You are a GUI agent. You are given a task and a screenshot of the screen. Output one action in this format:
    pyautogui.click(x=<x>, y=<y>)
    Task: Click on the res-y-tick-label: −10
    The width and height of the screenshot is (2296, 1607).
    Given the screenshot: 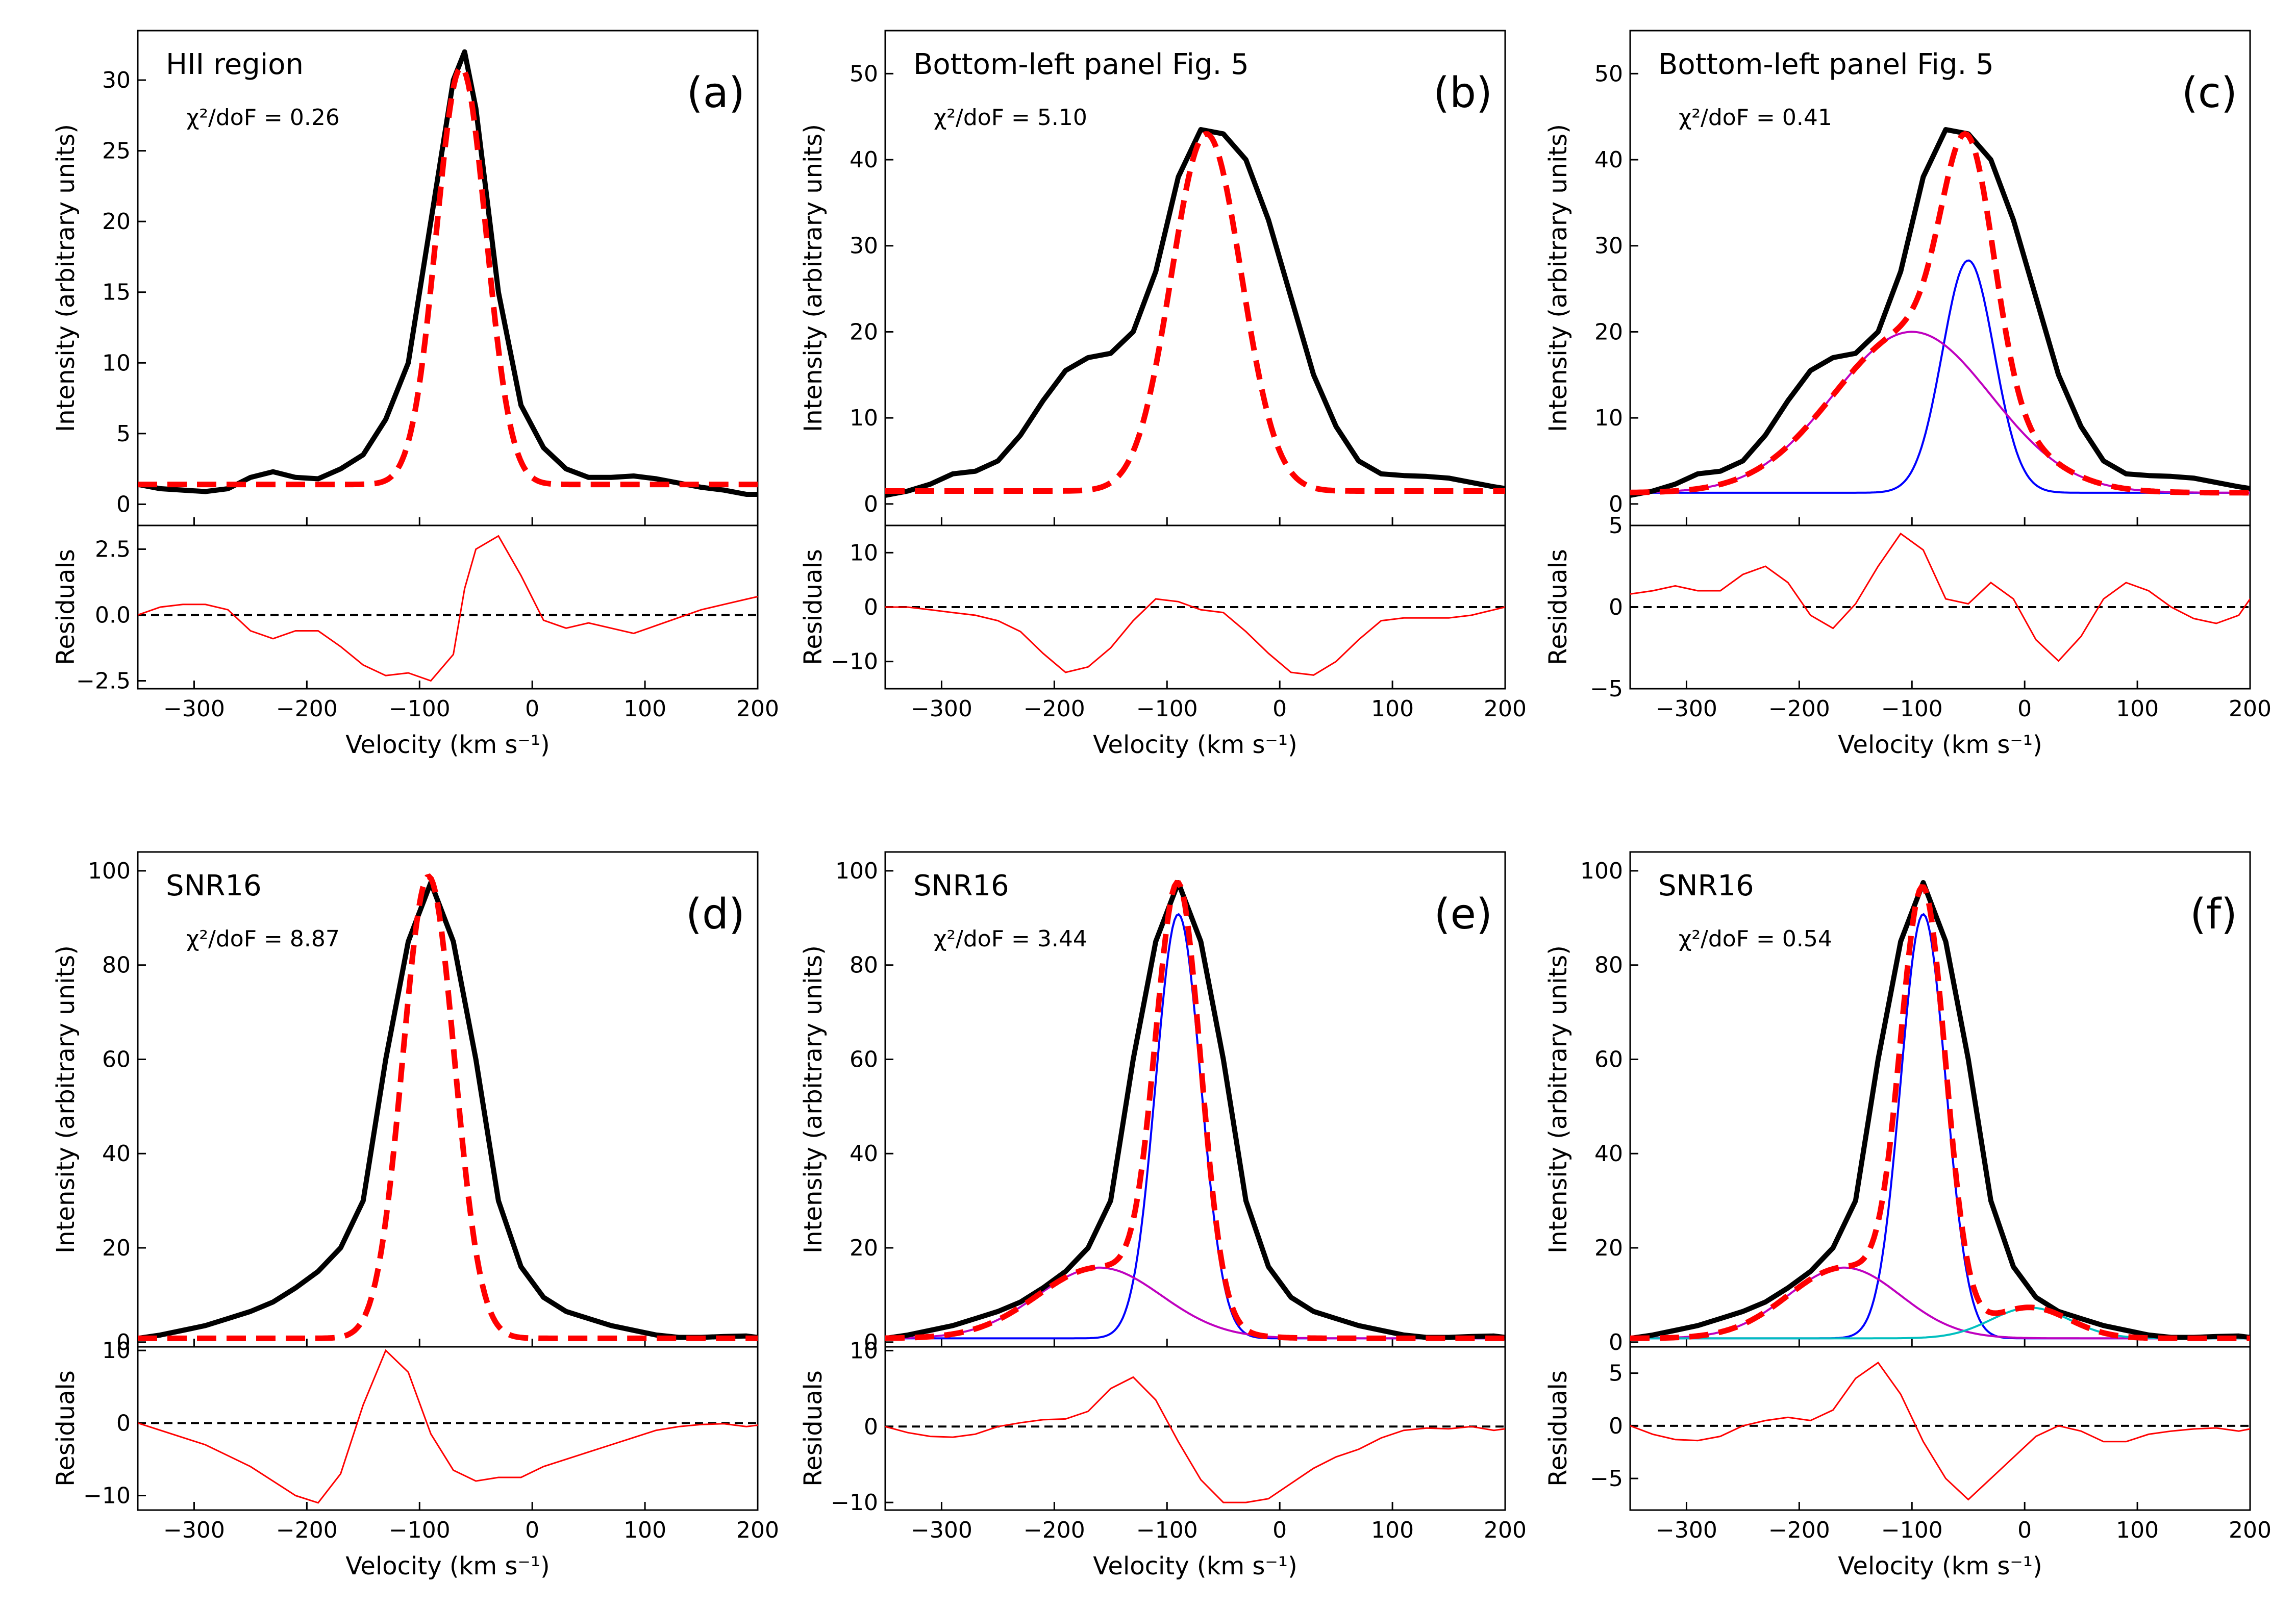 What is the action you would take?
    pyautogui.click(x=854, y=1503)
    